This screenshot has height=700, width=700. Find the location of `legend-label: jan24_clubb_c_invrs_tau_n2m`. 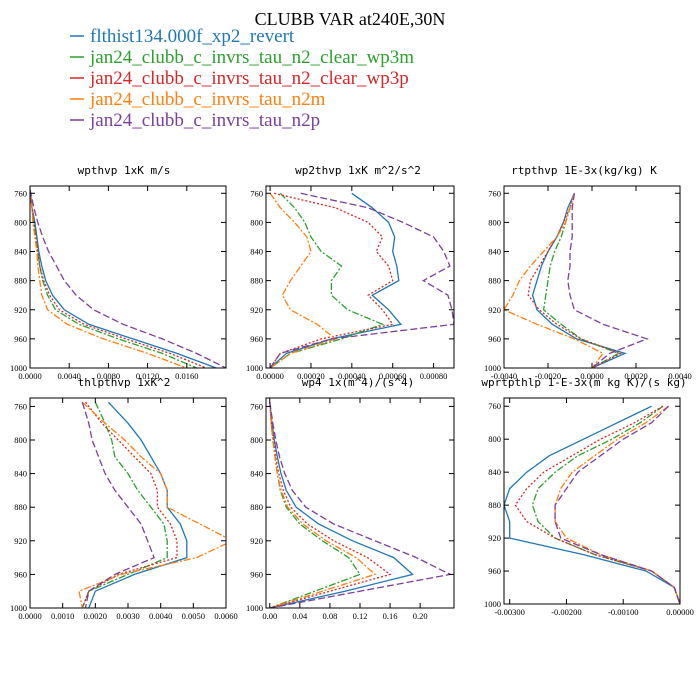

legend-label: jan24_clubb_c_invrs_tau_n2m is located at coordinates (207, 99).